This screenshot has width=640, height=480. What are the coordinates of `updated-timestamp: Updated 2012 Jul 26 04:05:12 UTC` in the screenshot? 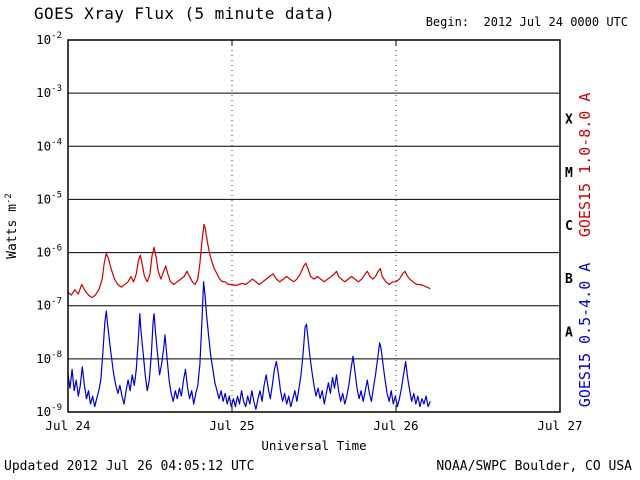 It's located at (129, 466).